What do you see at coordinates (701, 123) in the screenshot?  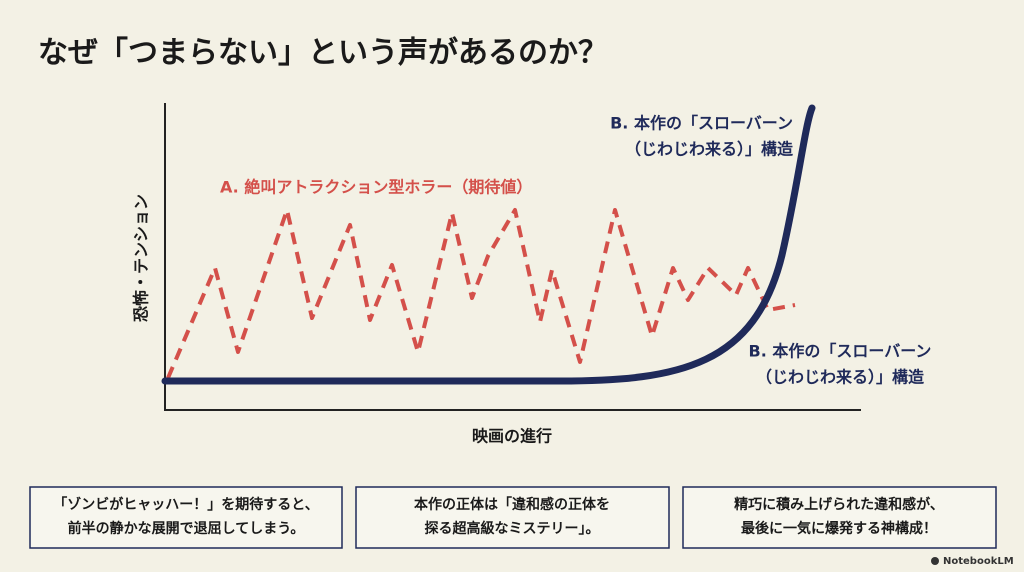 I see `series-b-label-top: B. 本作の「スローバーン` at bounding box center [701, 123].